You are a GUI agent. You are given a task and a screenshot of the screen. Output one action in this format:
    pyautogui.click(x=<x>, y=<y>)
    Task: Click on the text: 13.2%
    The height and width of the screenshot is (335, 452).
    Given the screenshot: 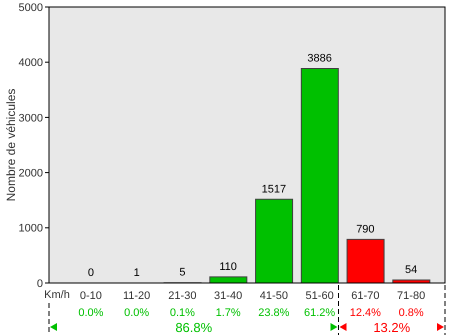 What is the action you would take?
    pyautogui.click(x=392, y=327)
    